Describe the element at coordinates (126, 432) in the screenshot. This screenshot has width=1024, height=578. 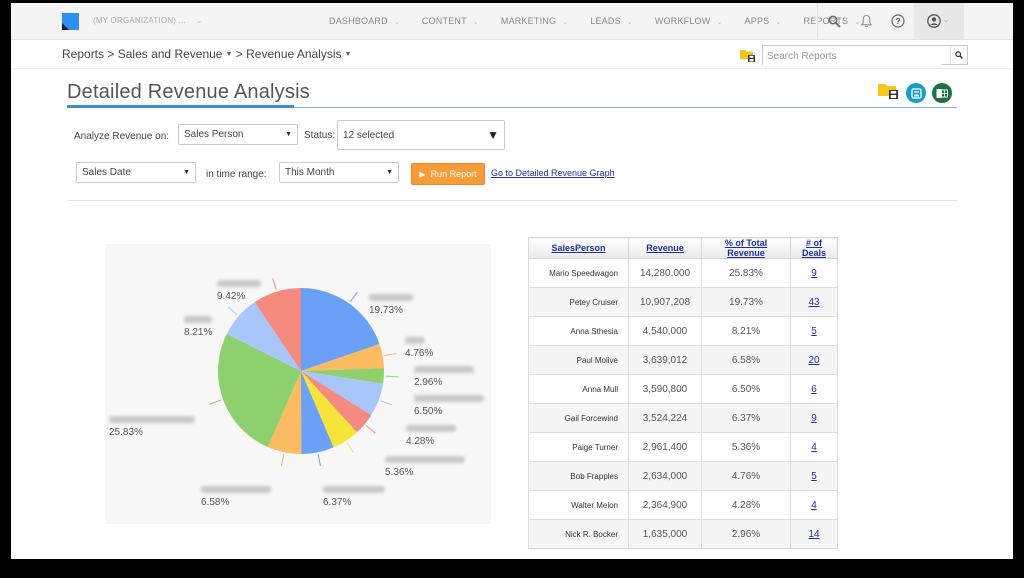
I see `pie-percent: 25.83%` at that location.